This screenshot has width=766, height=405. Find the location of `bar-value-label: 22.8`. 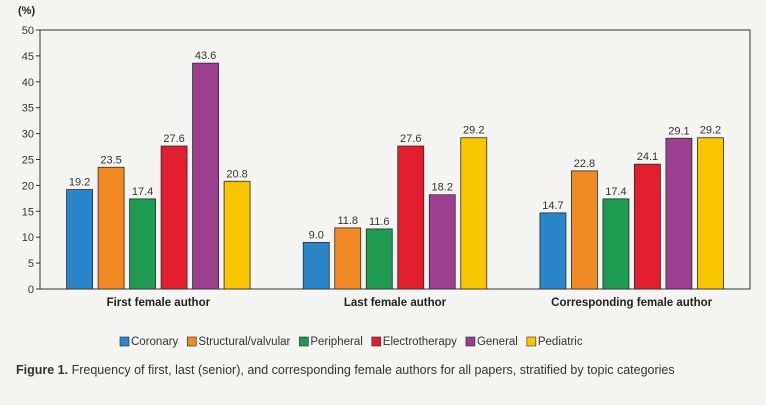

bar-value-label: 22.8 is located at coordinates (584, 164).